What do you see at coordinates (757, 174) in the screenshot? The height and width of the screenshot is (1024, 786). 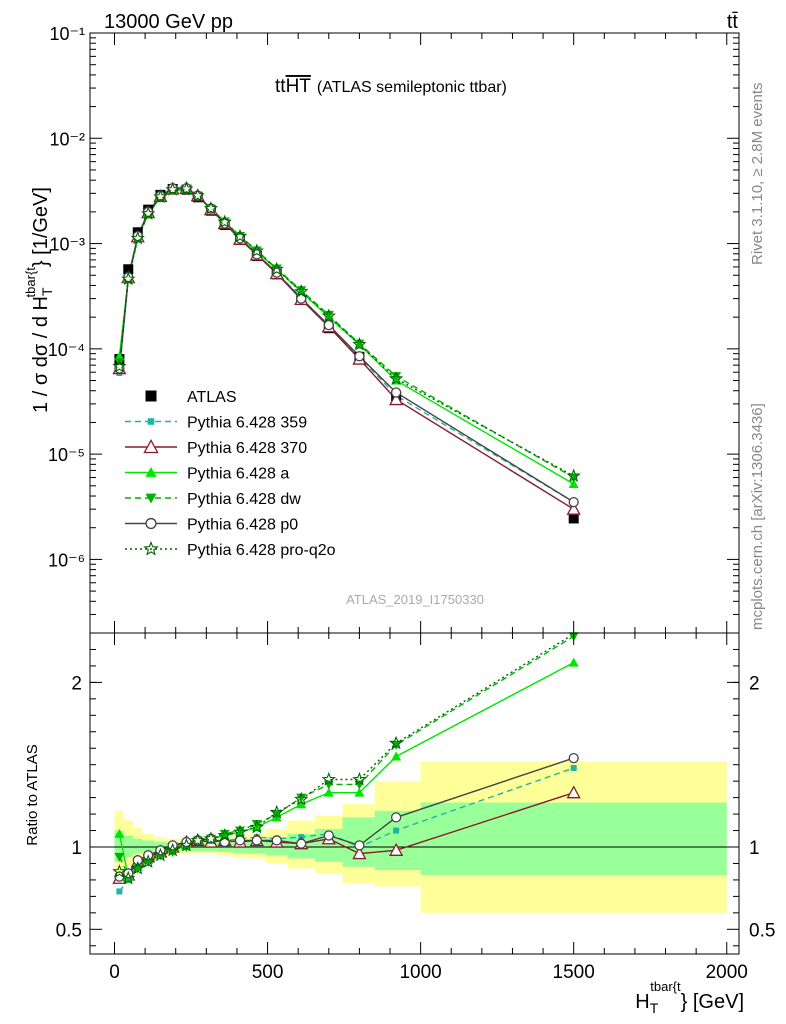 I see `rivet-version-label: Rivet 3.1.10, ≥ 2.8M events` at bounding box center [757, 174].